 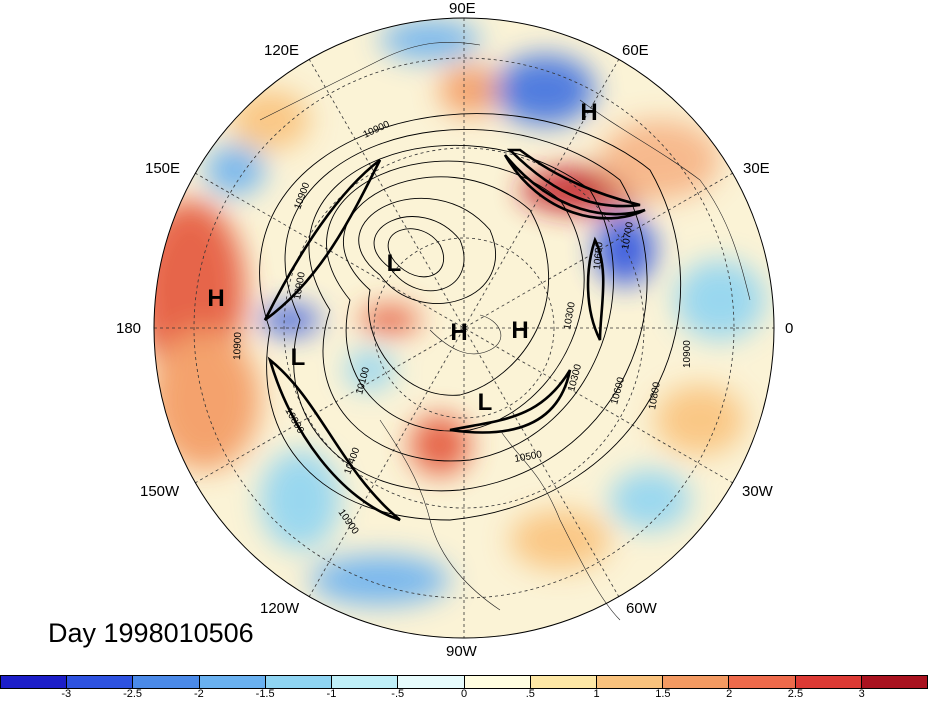 I want to click on colorbar-tick-label: -.5, so click(x=398, y=694).